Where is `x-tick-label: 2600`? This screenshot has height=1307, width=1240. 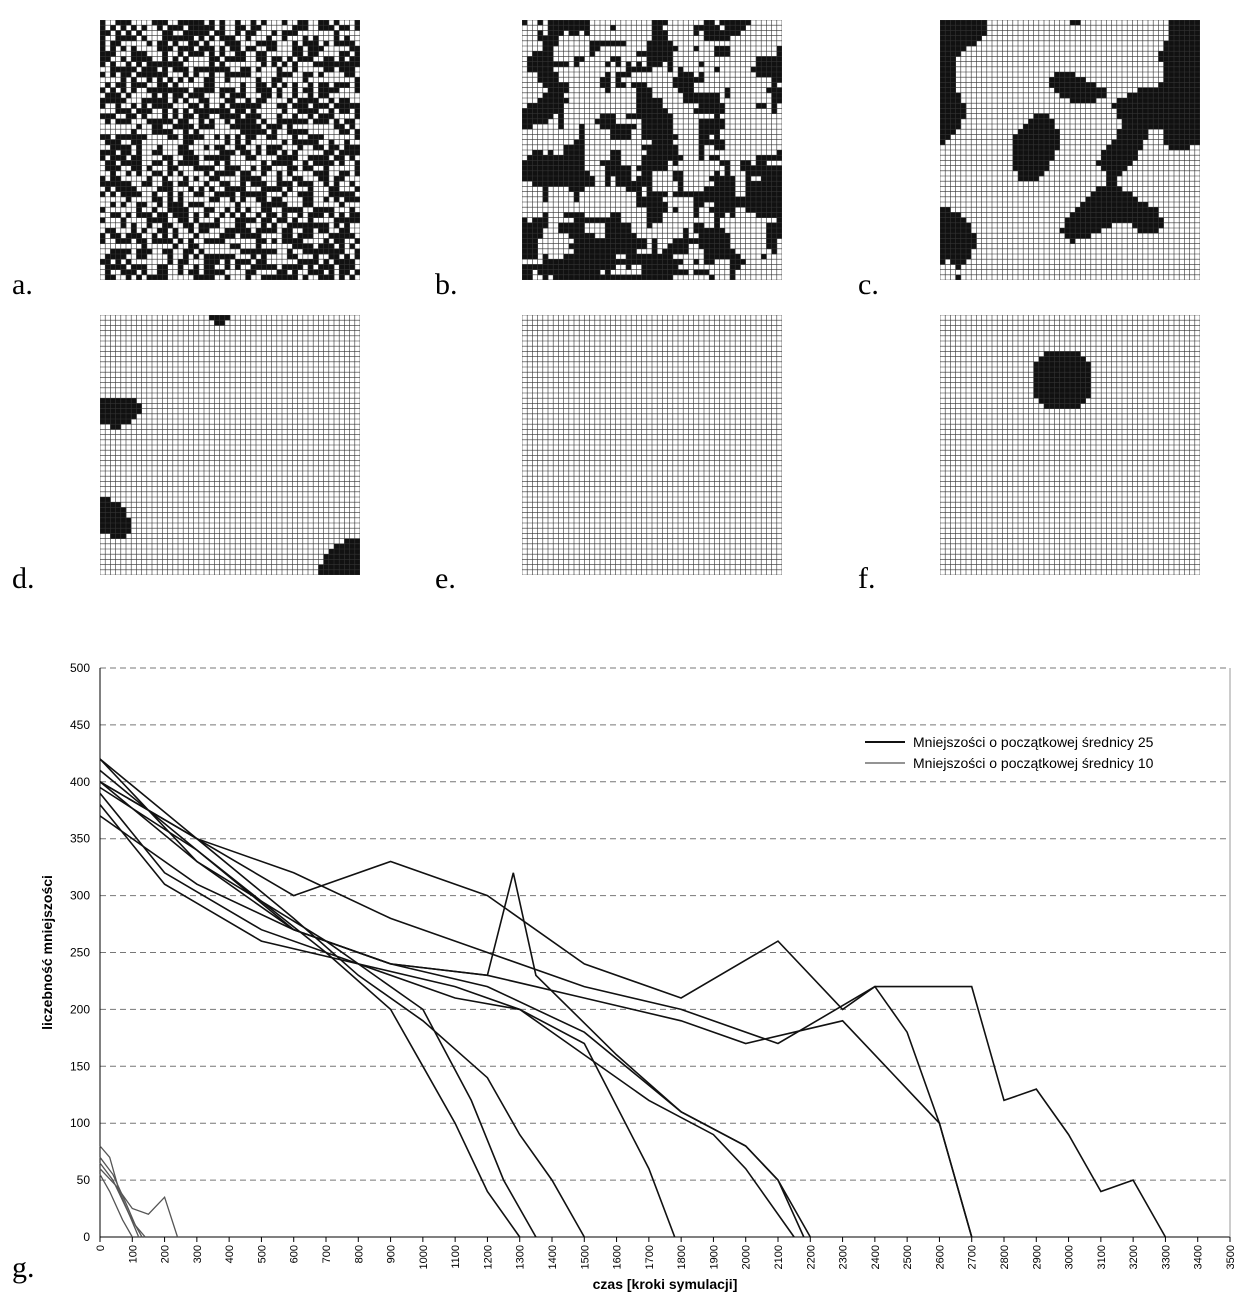 x-tick-label: 2600 is located at coordinates (940, 1257).